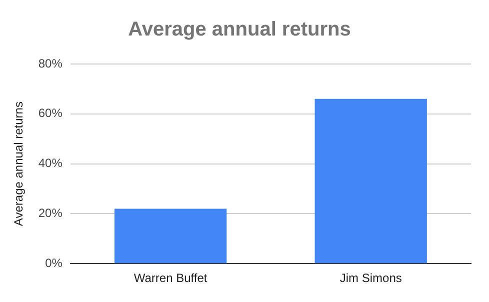 Image resolution: width=489 pixels, height=302 pixels. Describe the element at coordinates (50, 213) in the screenshot. I see `y-tick-label: 20%` at that location.